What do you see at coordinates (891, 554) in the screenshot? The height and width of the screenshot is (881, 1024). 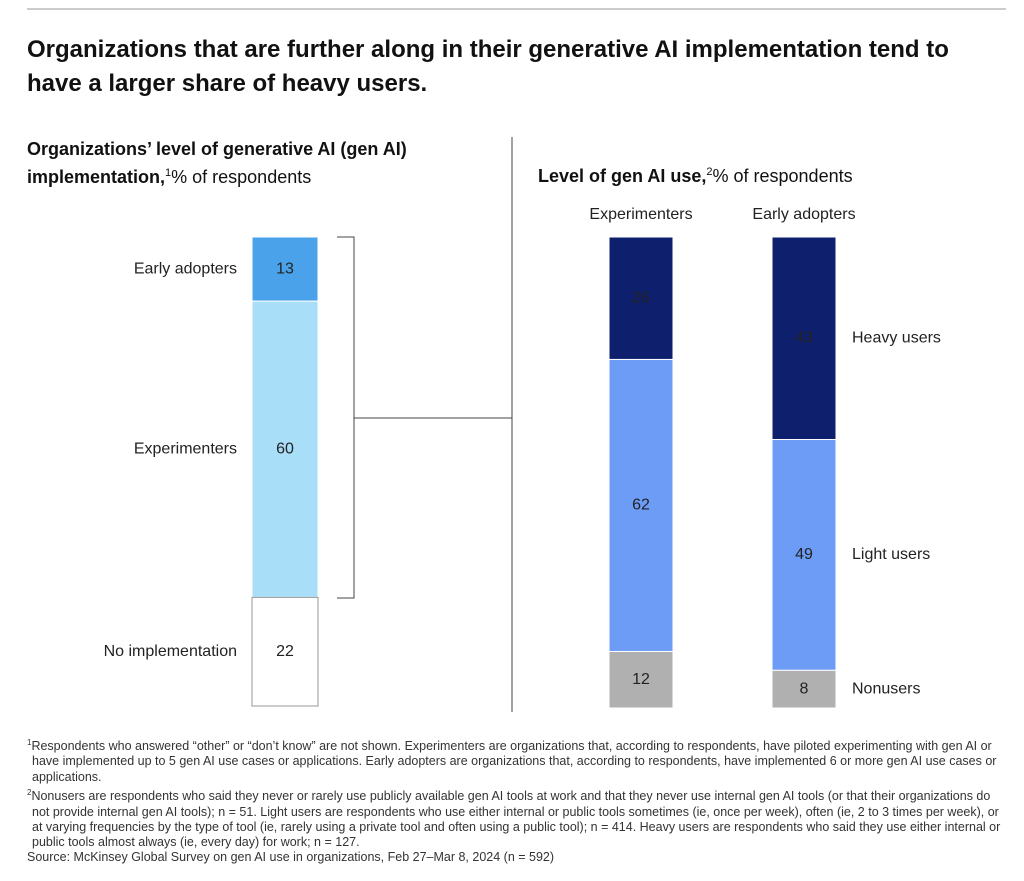 I see `legend-label: Light users` at bounding box center [891, 554].